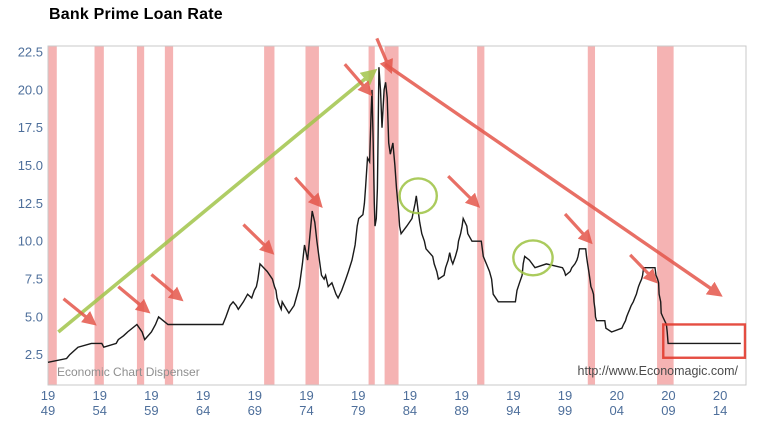 This screenshot has height=437, width=760. Describe the element at coordinates (136, 14) in the screenshot. I see `chart-title: Bank Prime Loan Rate` at that location.